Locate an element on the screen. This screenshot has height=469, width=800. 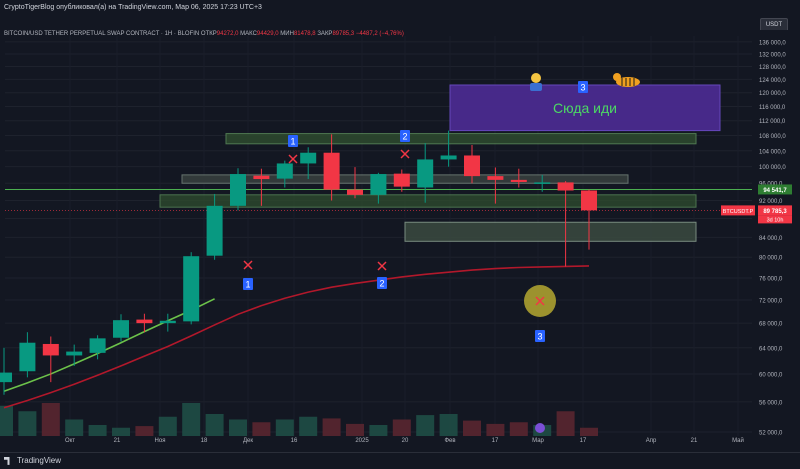
y-tick-label: 68 000,0 is located at coordinates (771, 325).